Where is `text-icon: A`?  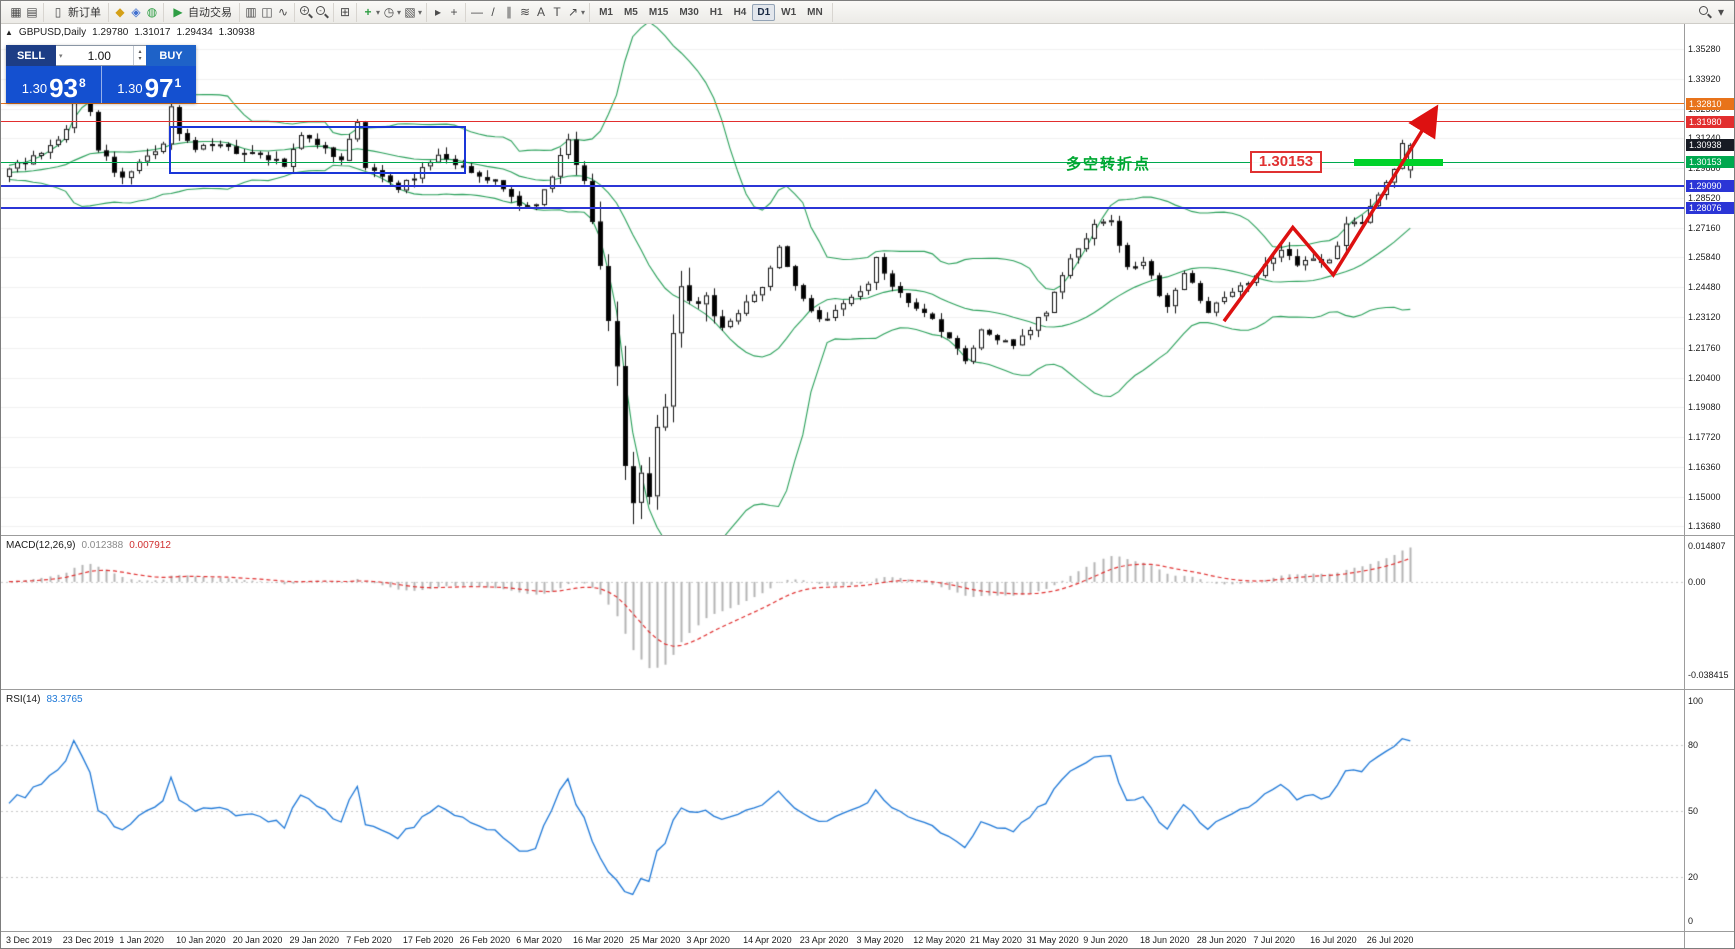 text-icon: A is located at coordinates (541, 12).